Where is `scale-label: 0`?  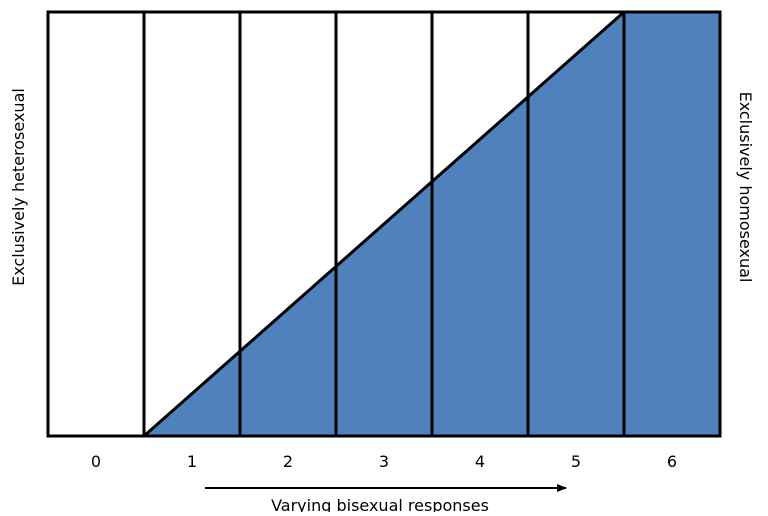
scale-label: 0 is located at coordinates (96, 461).